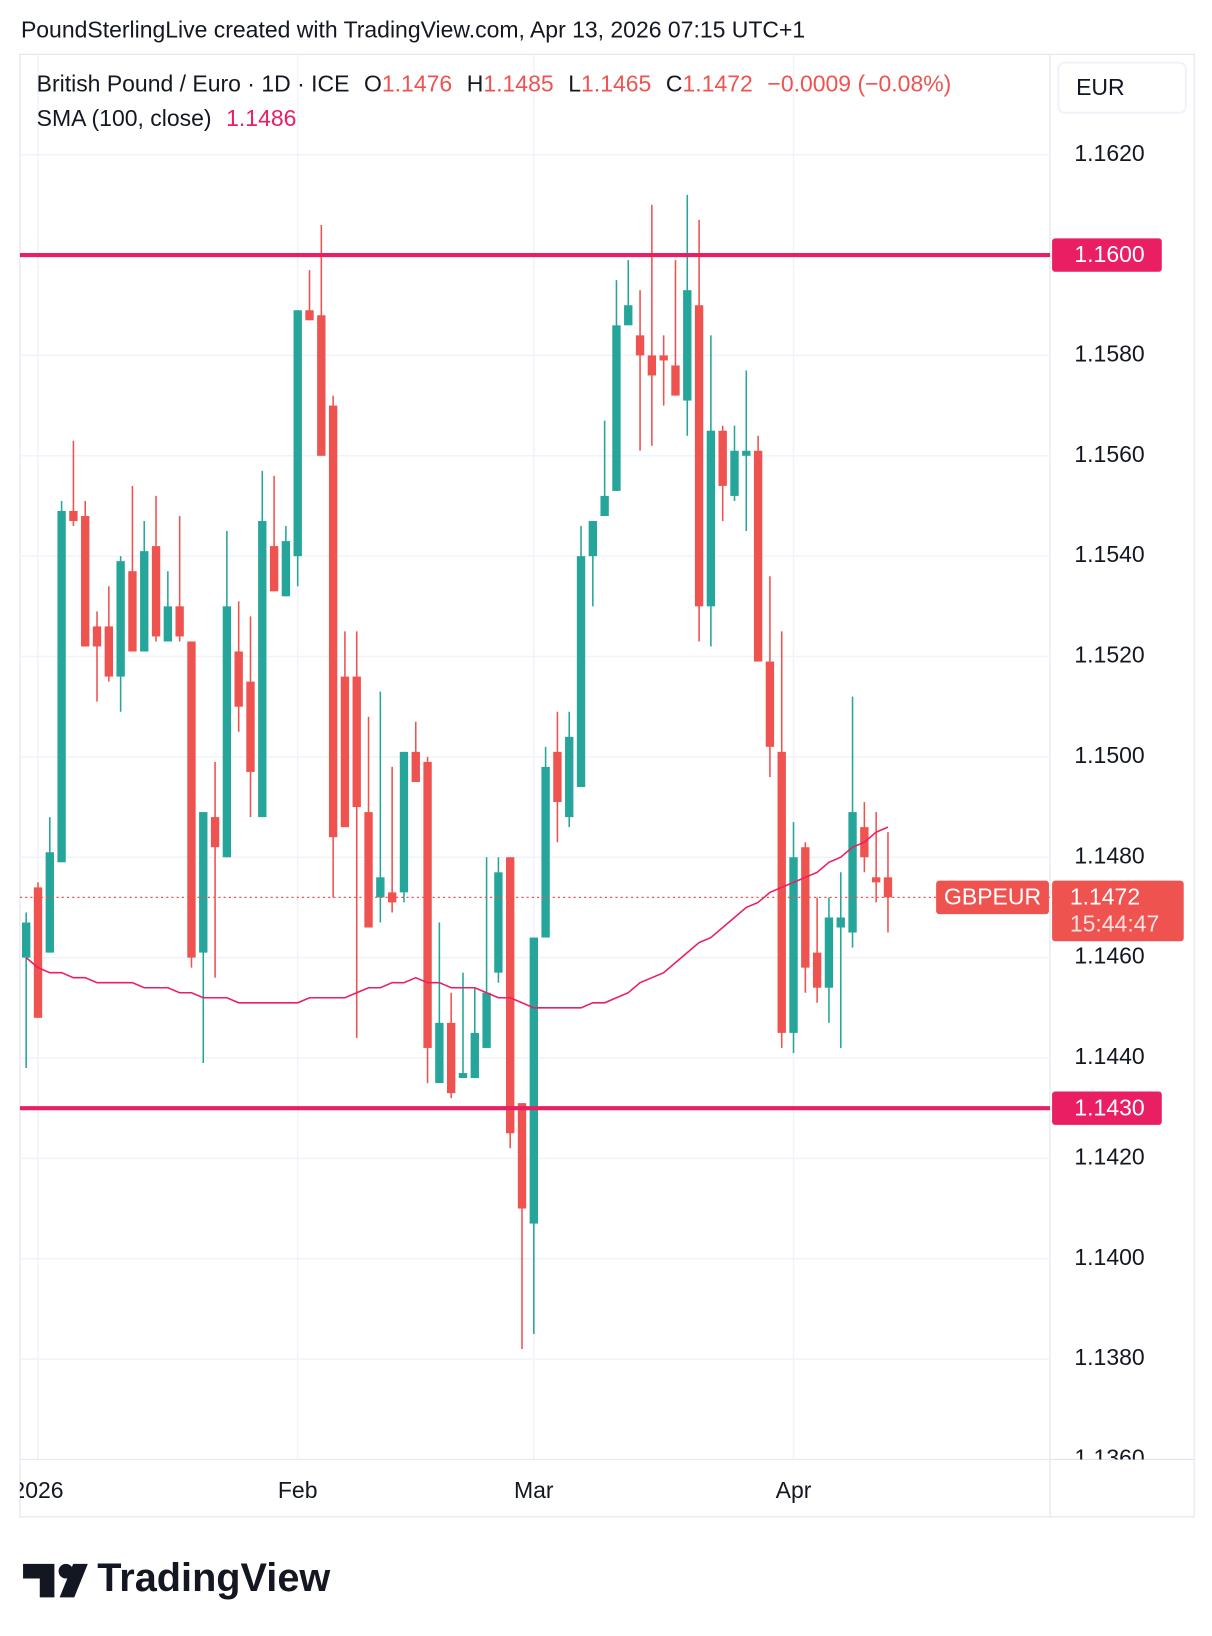 This screenshot has height=1636, width=1212. Describe the element at coordinates (1100, 87) in the screenshot. I see `currency-label: EUR` at that location.